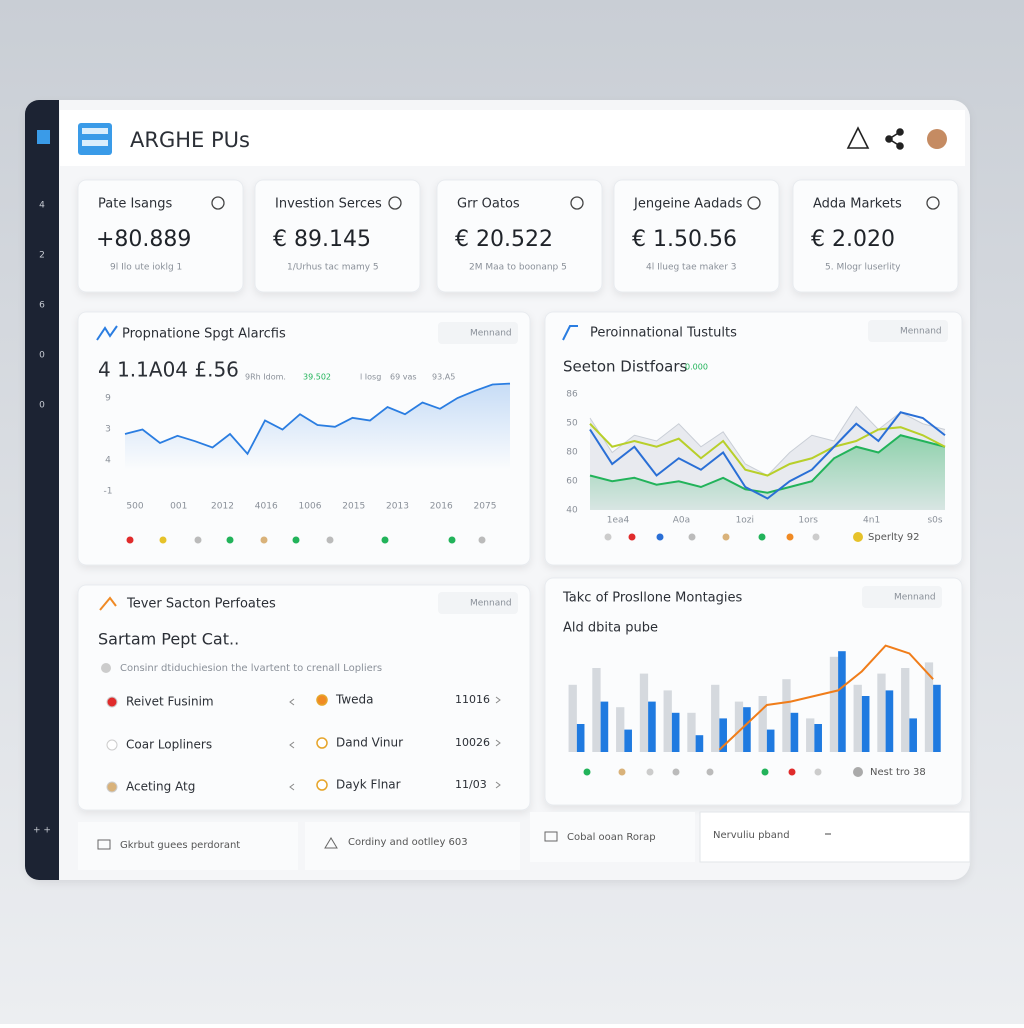 The image size is (1024, 1028). I want to click on x-tick-label: s0s, so click(934, 521).